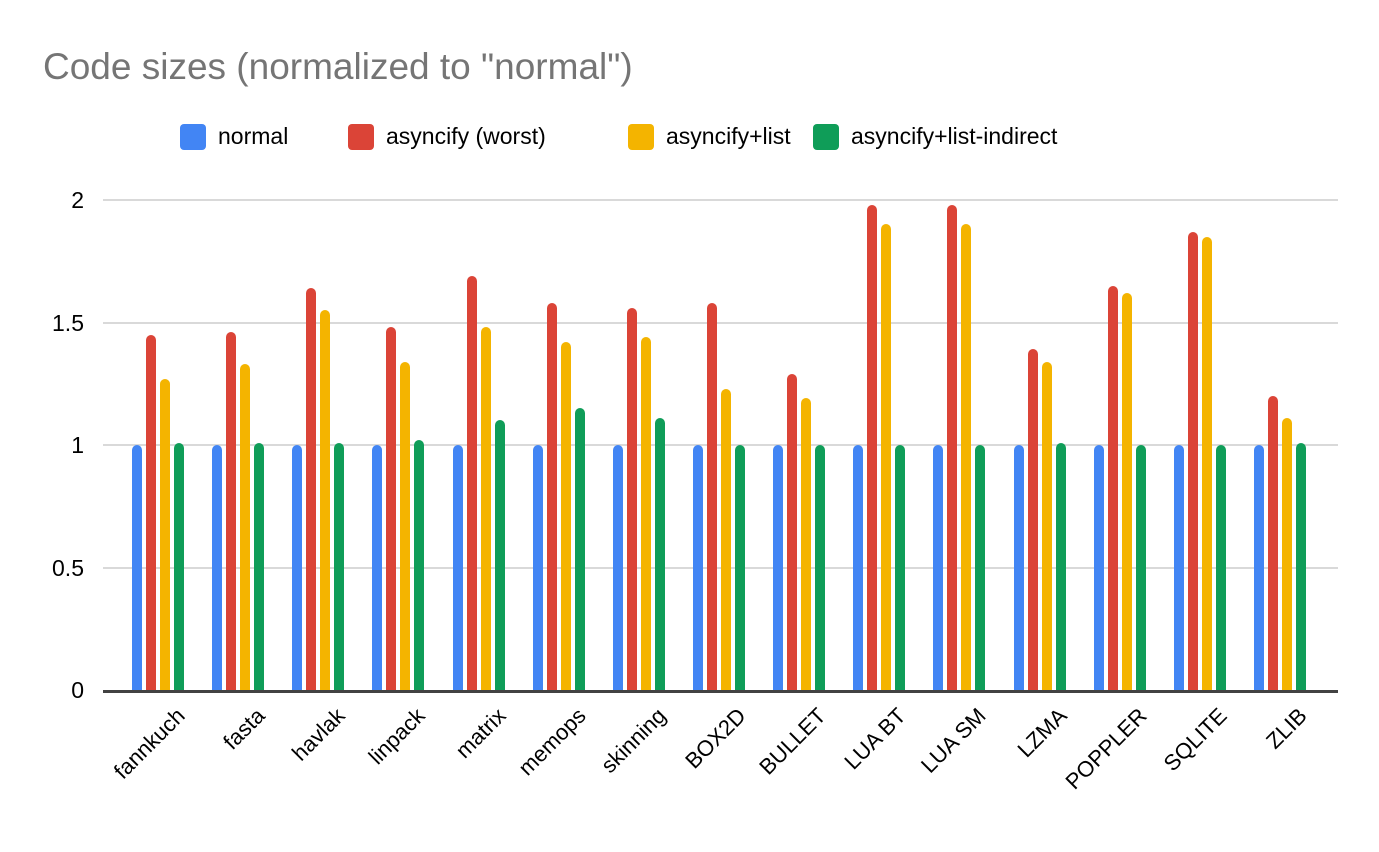  What do you see at coordinates (318, 734) in the screenshot?
I see `x-axis-category-label: havlak` at bounding box center [318, 734].